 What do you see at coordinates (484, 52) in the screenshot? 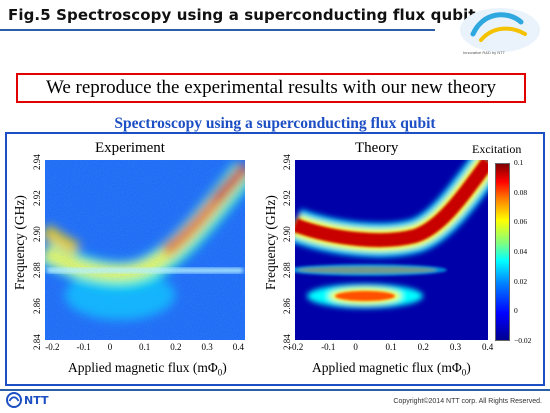
I see `logo-text: Innovative R&D by NTT` at bounding box center [484, 52].